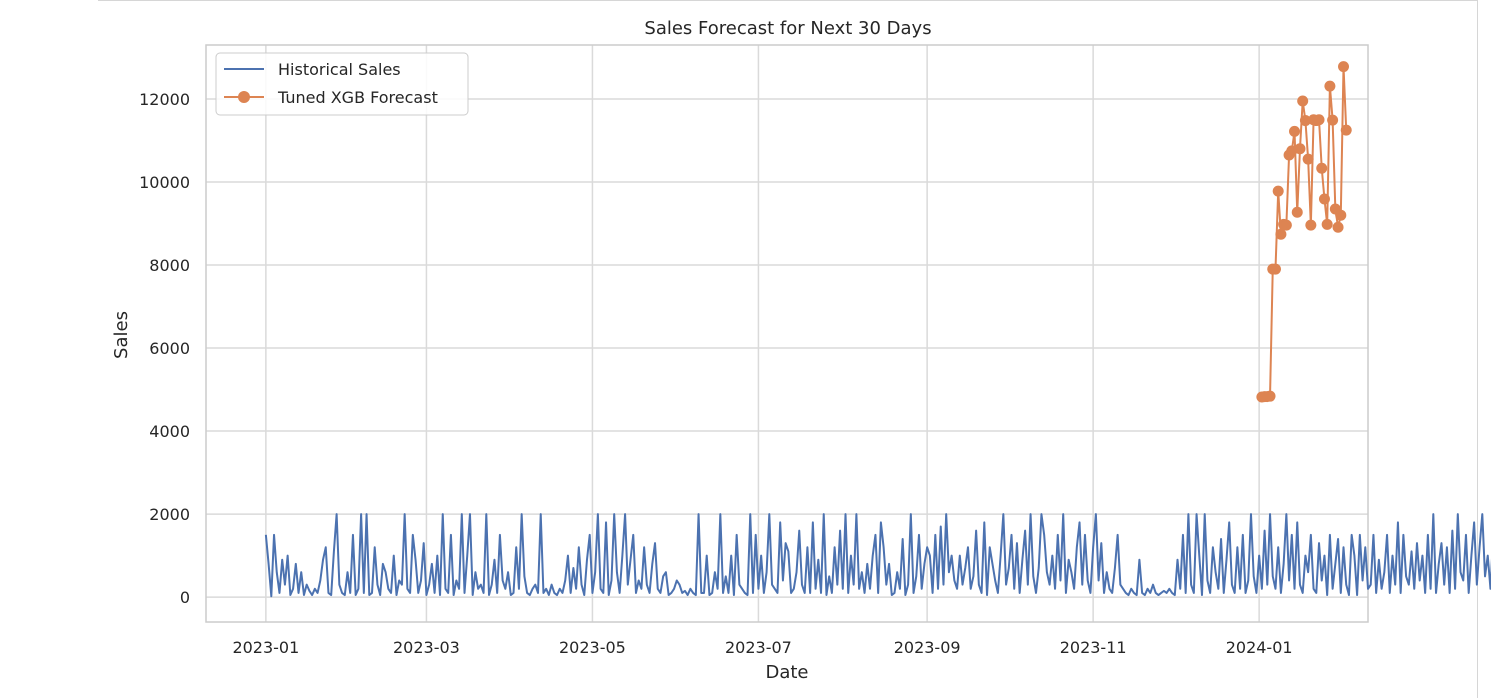 The image size is (1491, 698). I want to click on legend-forecast-label: Tuned XGB Forecast, so click(357, 97).